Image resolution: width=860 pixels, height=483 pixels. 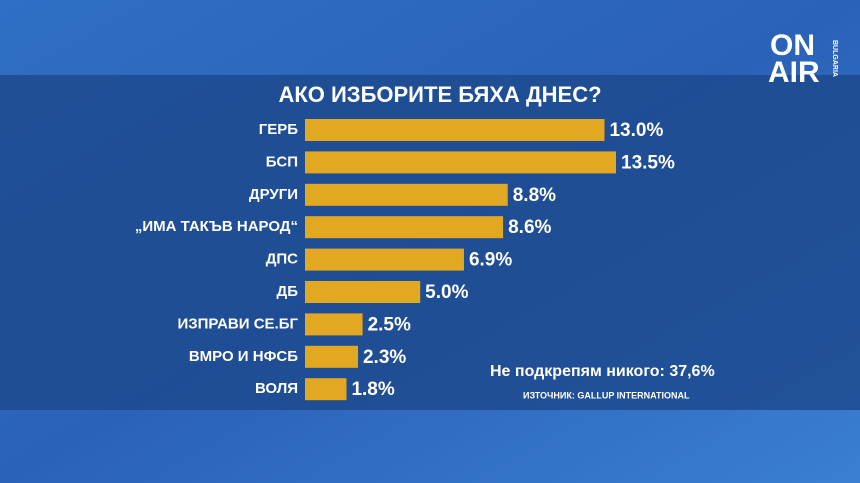 What do you see at coordinates (446, 292) in the screenshot?
I see `value-label: 5.0%` at bounding box center [446, 292].